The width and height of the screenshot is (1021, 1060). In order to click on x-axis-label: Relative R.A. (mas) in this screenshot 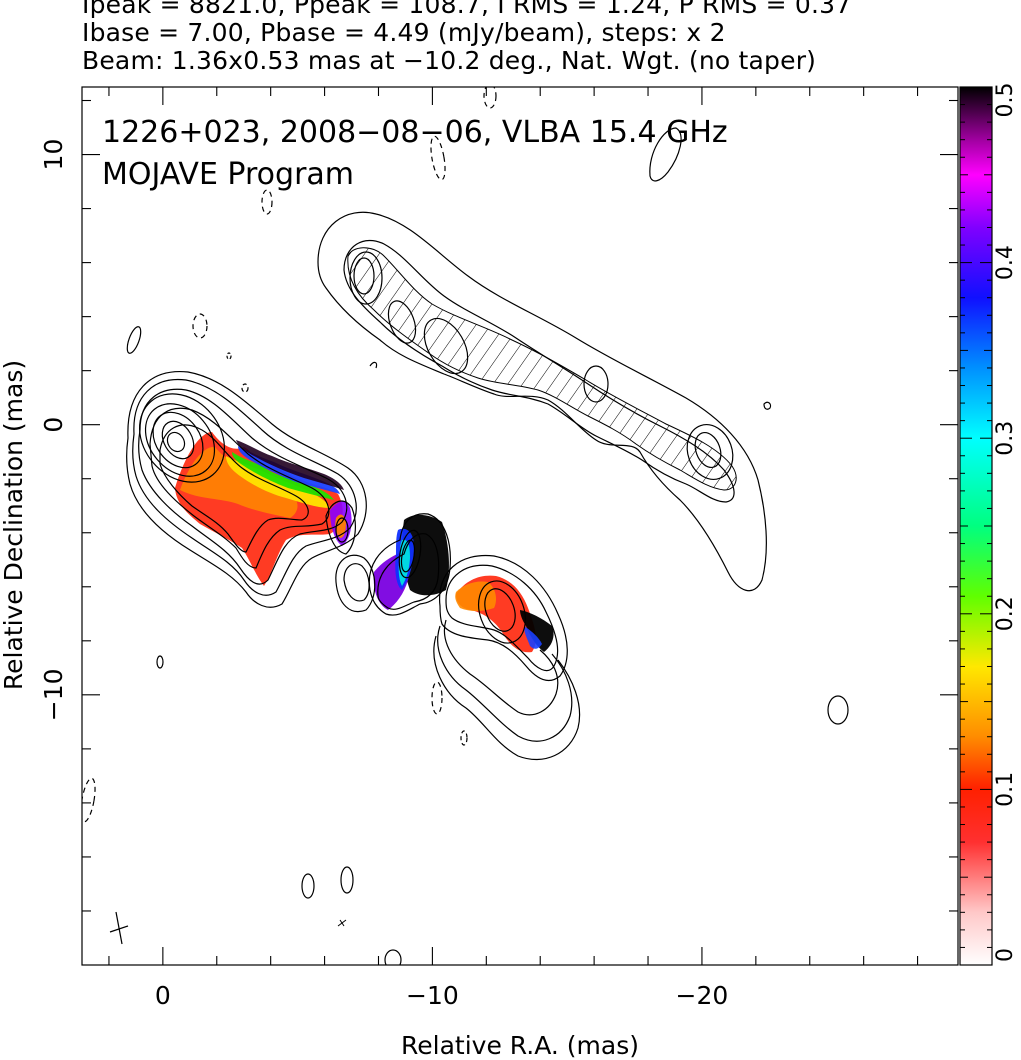, I will do `click(520, 1045)`.